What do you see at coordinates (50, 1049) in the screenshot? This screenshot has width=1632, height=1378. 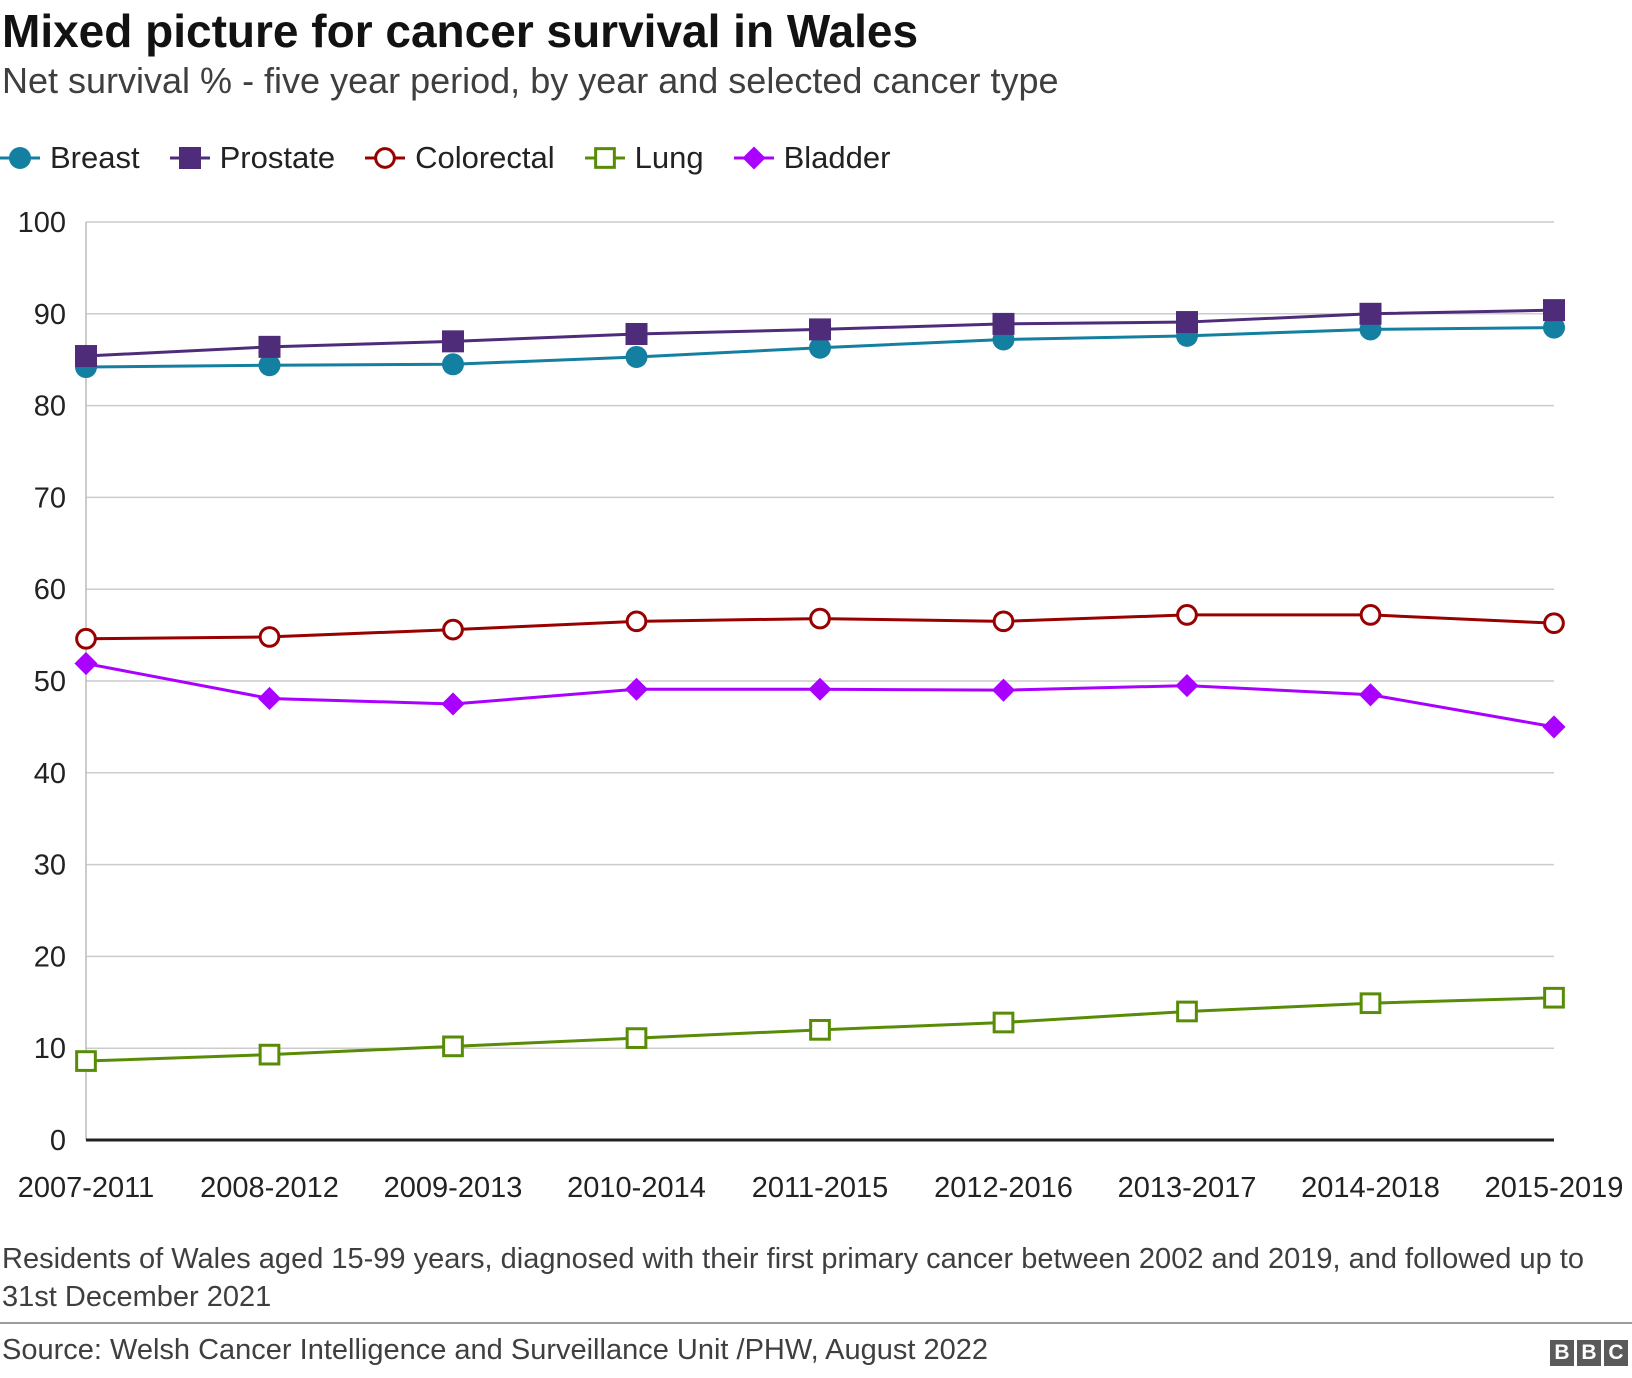 I see `y-tick-label: 10` at bounding box center [50, 1049].